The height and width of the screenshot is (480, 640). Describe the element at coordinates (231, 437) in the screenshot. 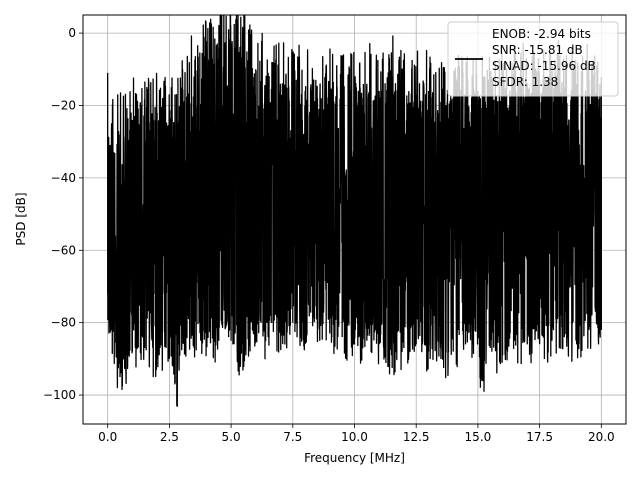

I see `x-tick-label: 5.0` at that location.